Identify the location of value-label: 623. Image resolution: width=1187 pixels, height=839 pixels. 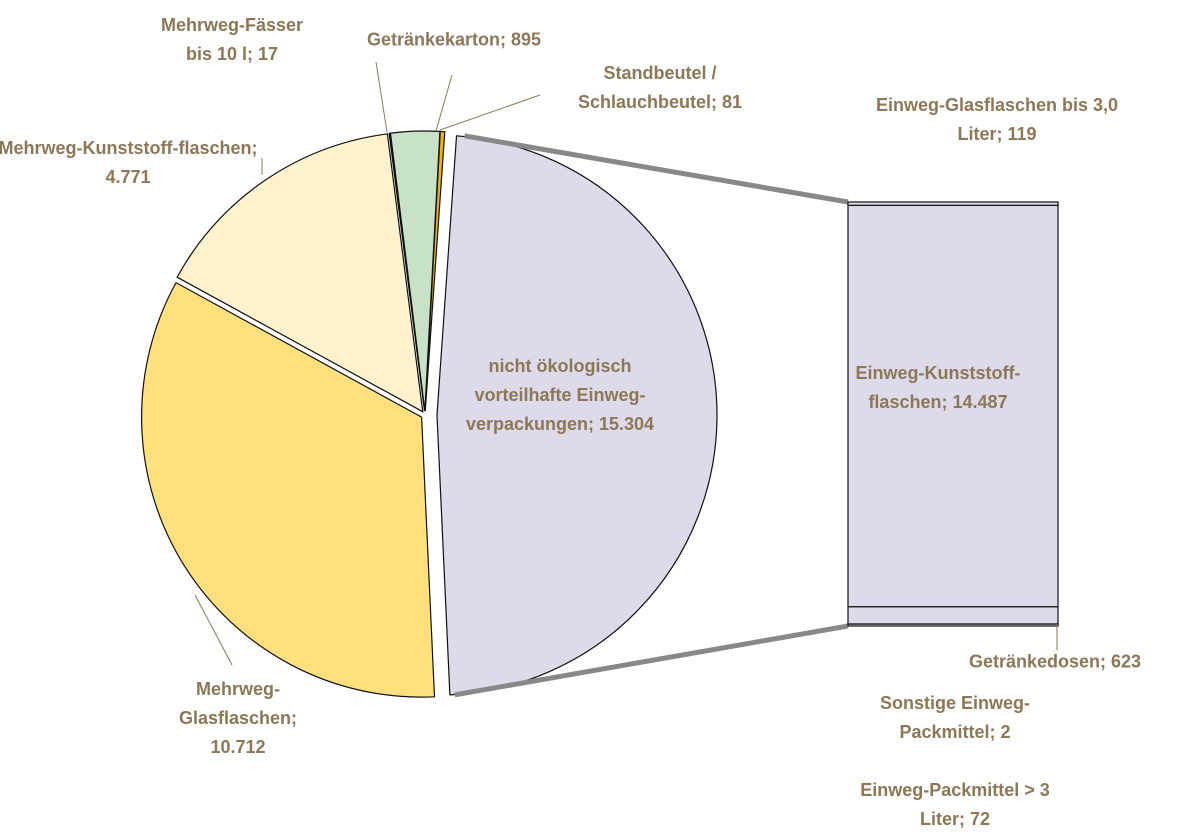
(1126, 661).